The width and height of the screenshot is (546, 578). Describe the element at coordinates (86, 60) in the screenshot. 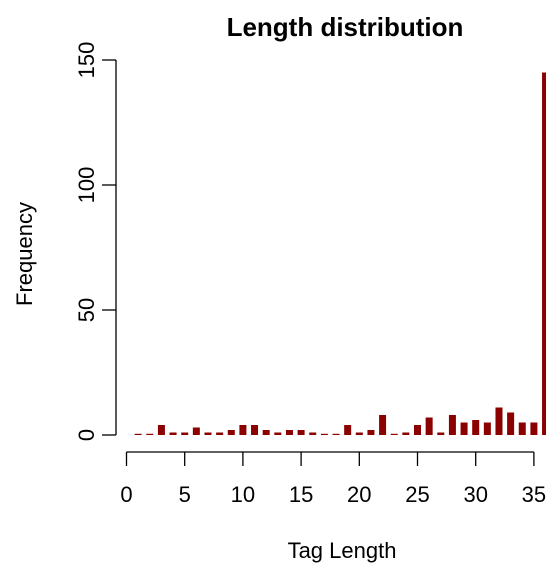

I see `y-tick-label: 150` at that location.